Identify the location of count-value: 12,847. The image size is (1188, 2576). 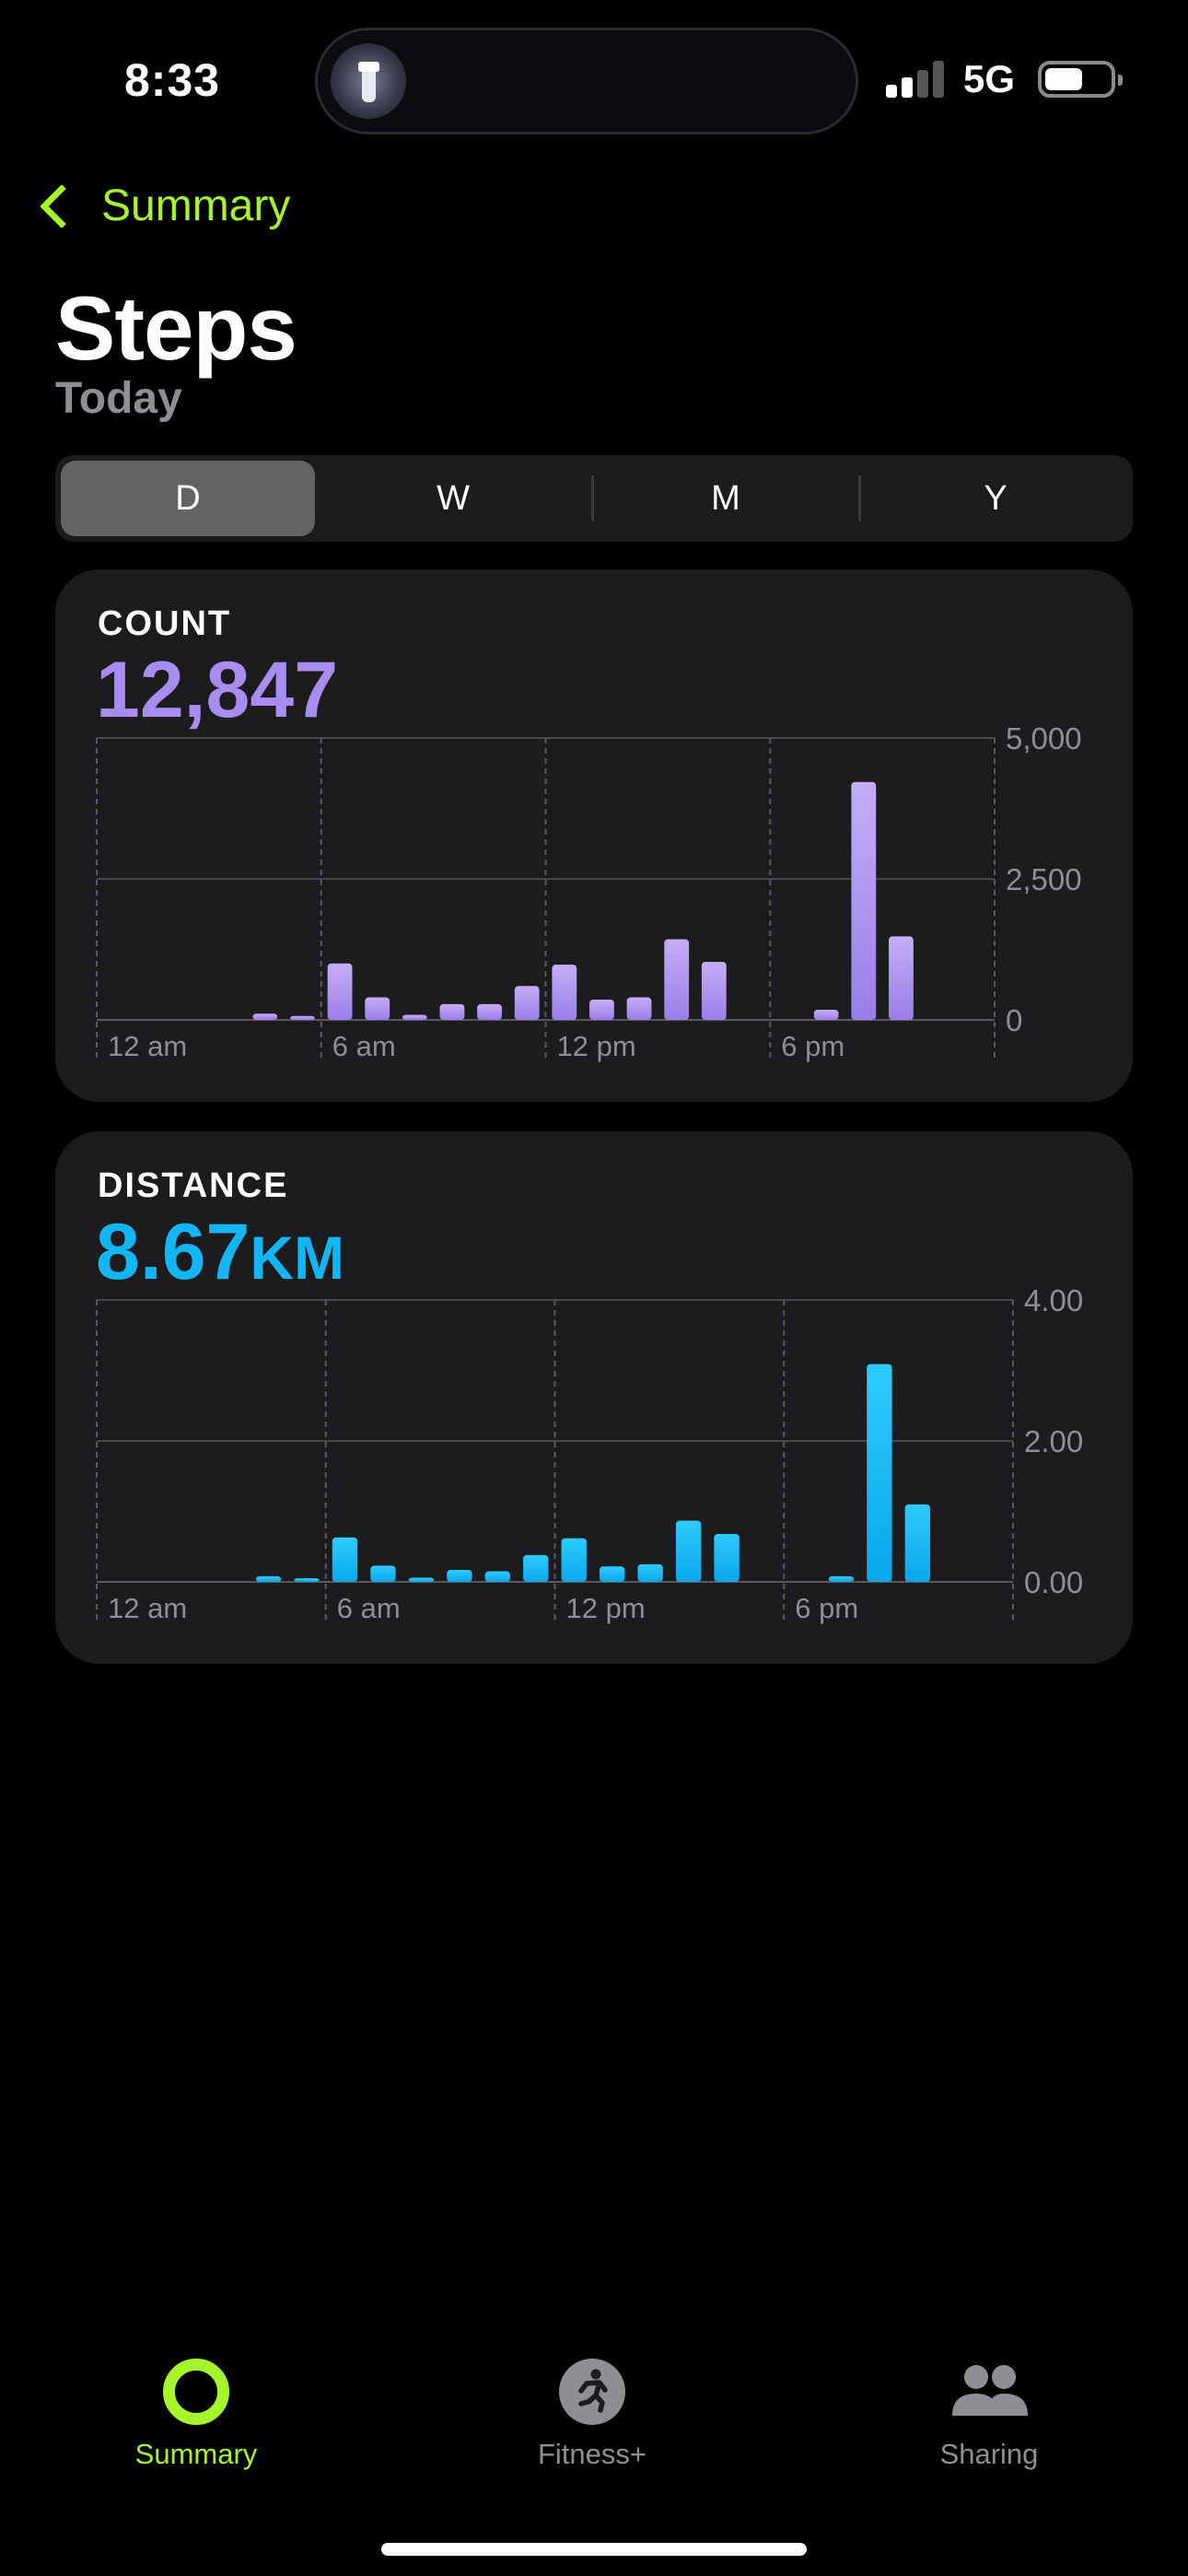
(218, 690).